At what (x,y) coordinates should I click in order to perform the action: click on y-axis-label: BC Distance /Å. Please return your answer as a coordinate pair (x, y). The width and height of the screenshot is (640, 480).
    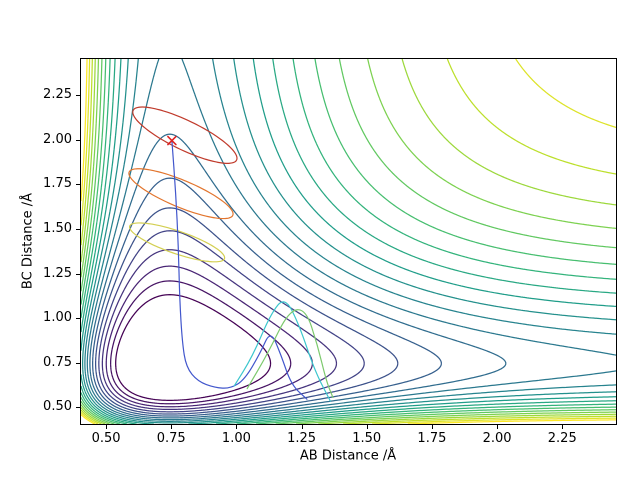
    Looking at the image, I should click on (28, 241).